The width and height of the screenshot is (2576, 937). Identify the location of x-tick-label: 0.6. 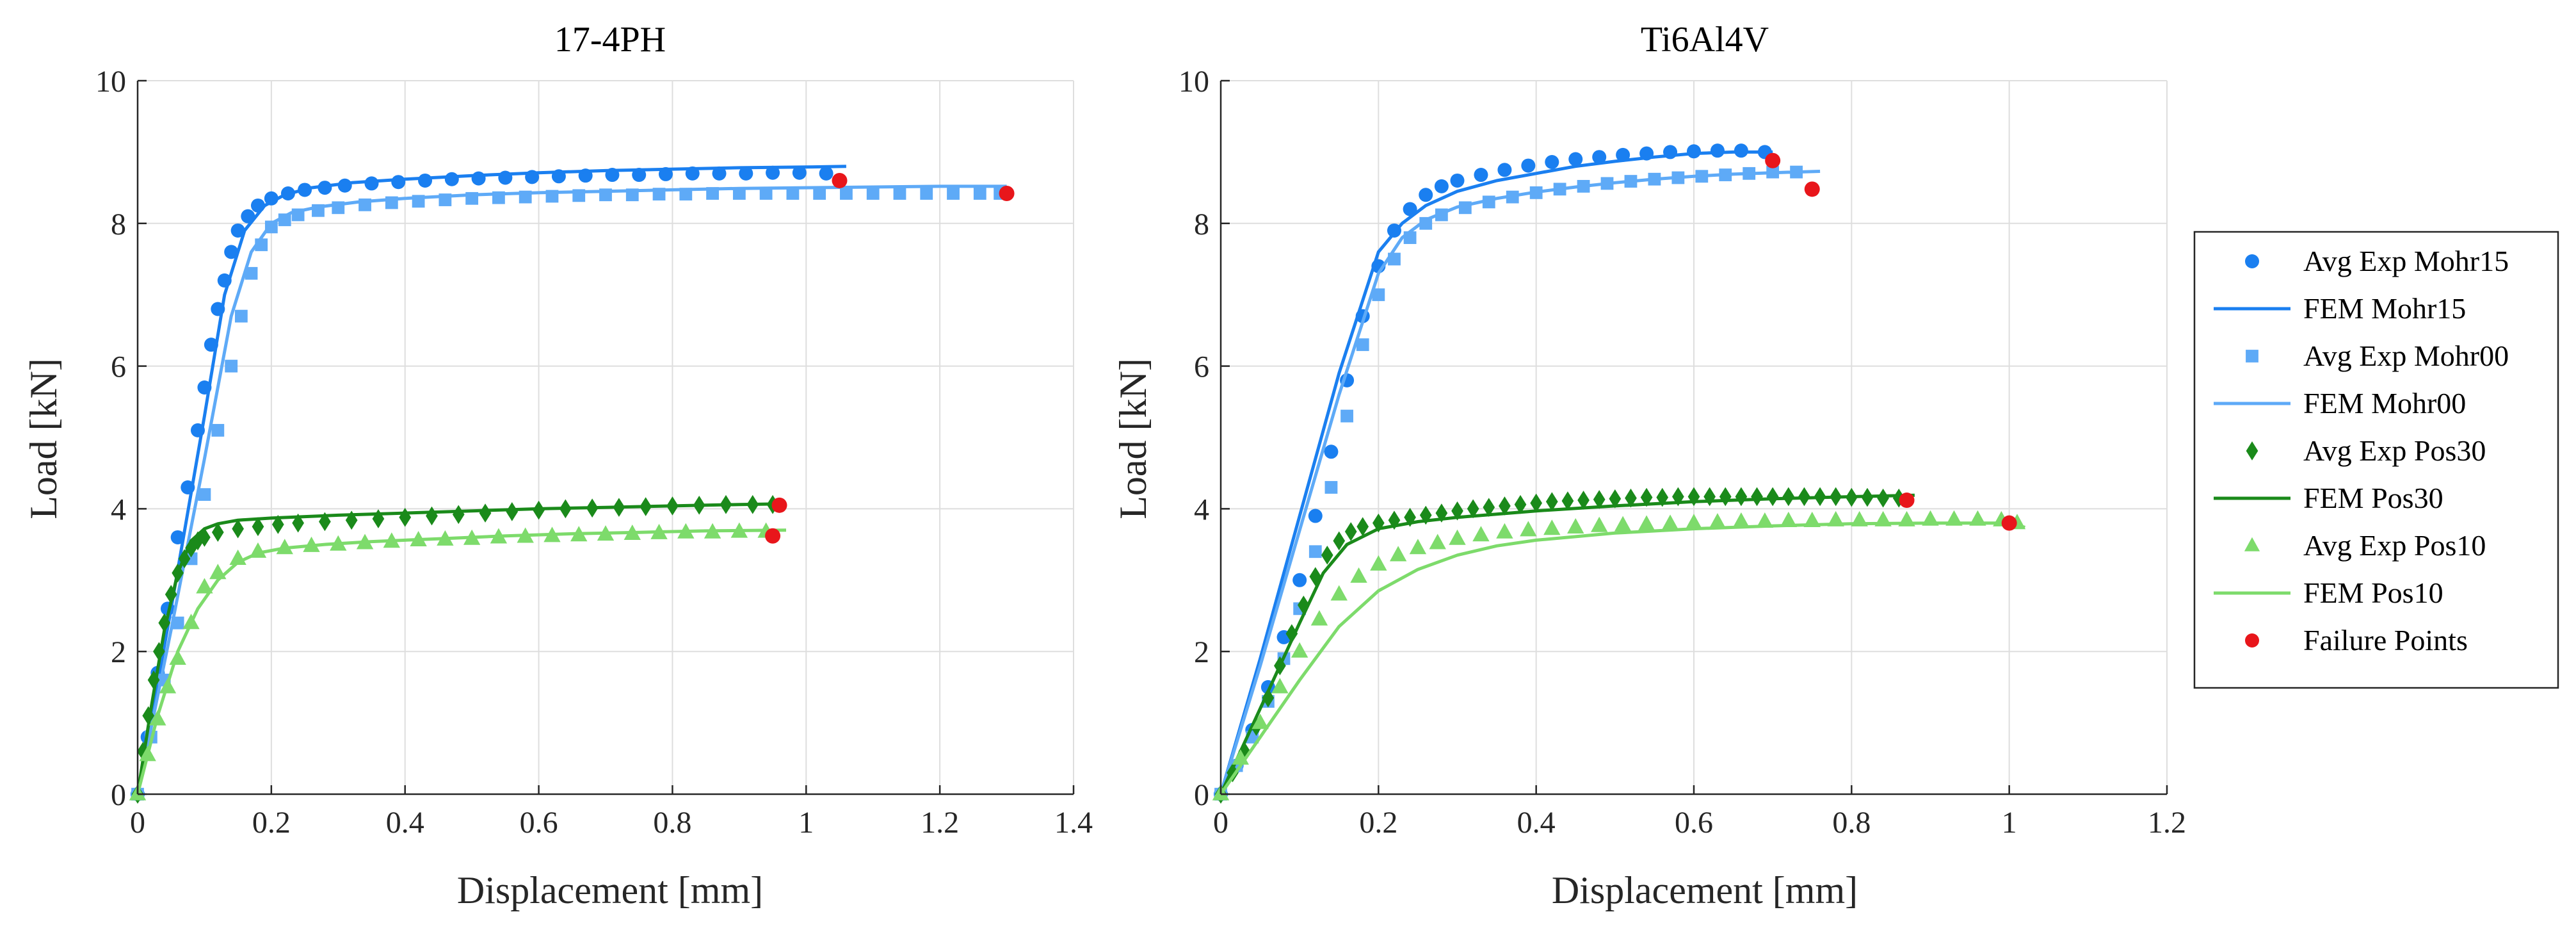
(539, 823).